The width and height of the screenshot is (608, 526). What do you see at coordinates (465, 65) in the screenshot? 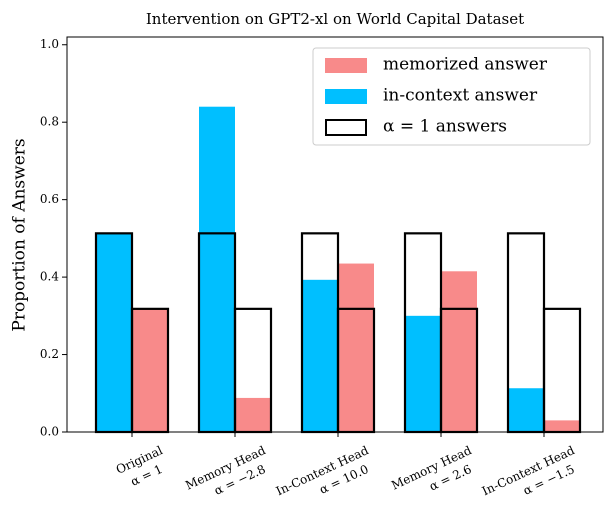
I see `legend-label: memorized answer` at bounding box center [465, 65].